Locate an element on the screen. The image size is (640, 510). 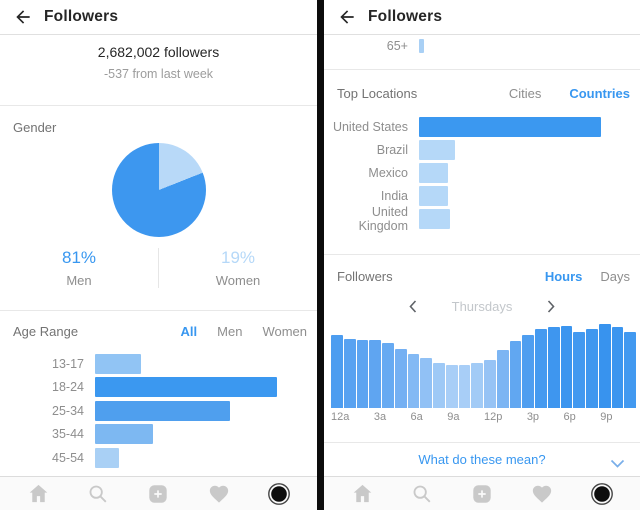
tab-women: Women is located at coordinates (284, 331).